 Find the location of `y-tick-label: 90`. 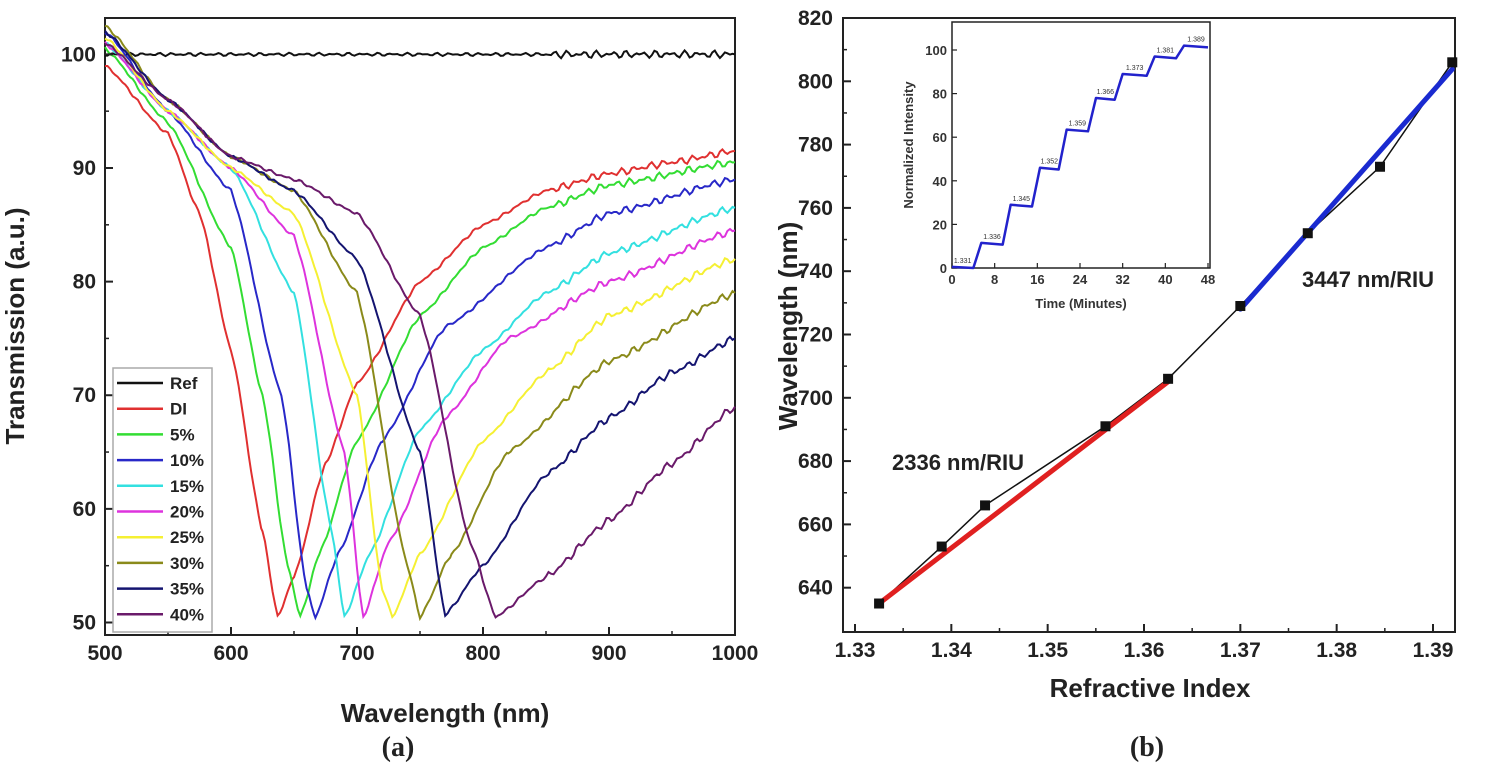

y-tick-label: 90 is located at coordinates (84, 168).